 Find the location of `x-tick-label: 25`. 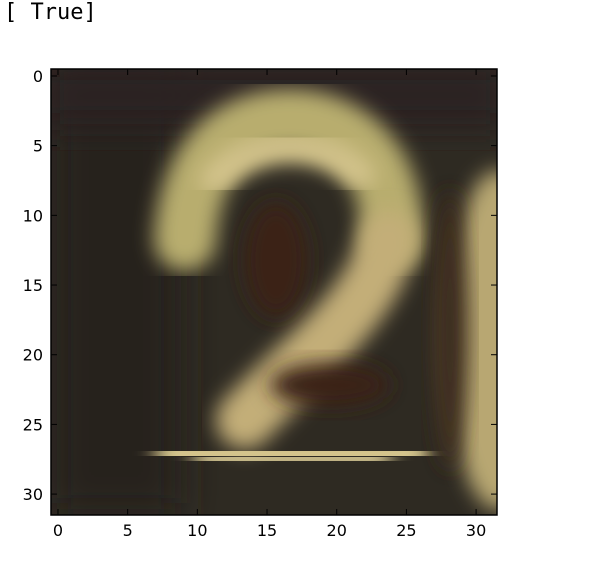

x-tick-label: 25 is located at coordinates (406, 530).